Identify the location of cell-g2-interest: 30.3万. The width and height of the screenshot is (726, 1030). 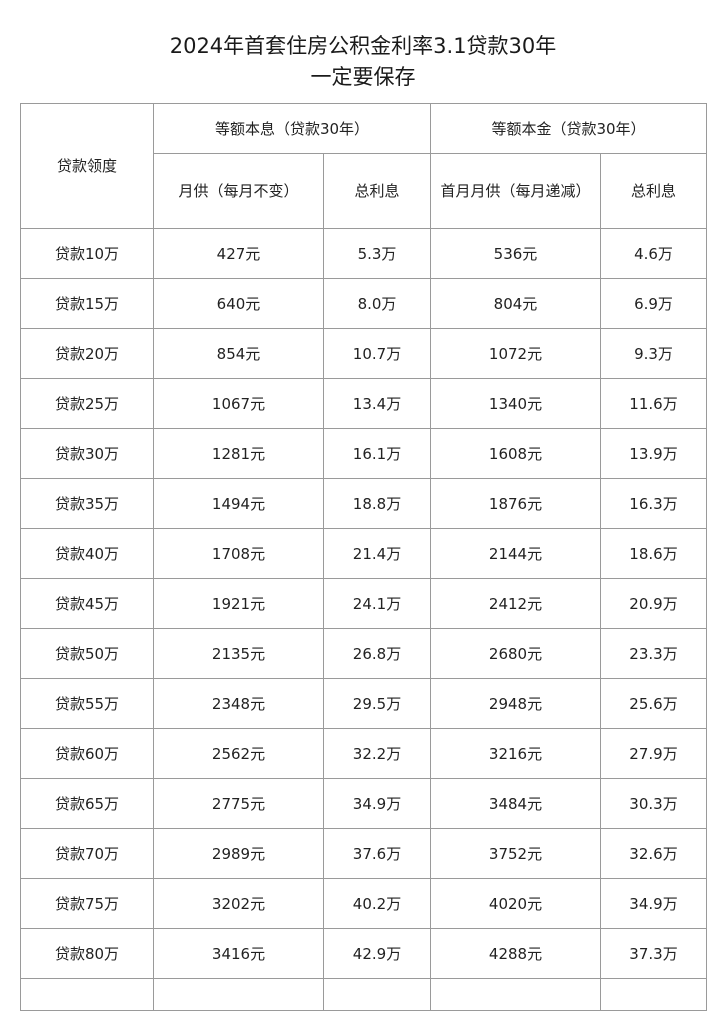
(653, 803).